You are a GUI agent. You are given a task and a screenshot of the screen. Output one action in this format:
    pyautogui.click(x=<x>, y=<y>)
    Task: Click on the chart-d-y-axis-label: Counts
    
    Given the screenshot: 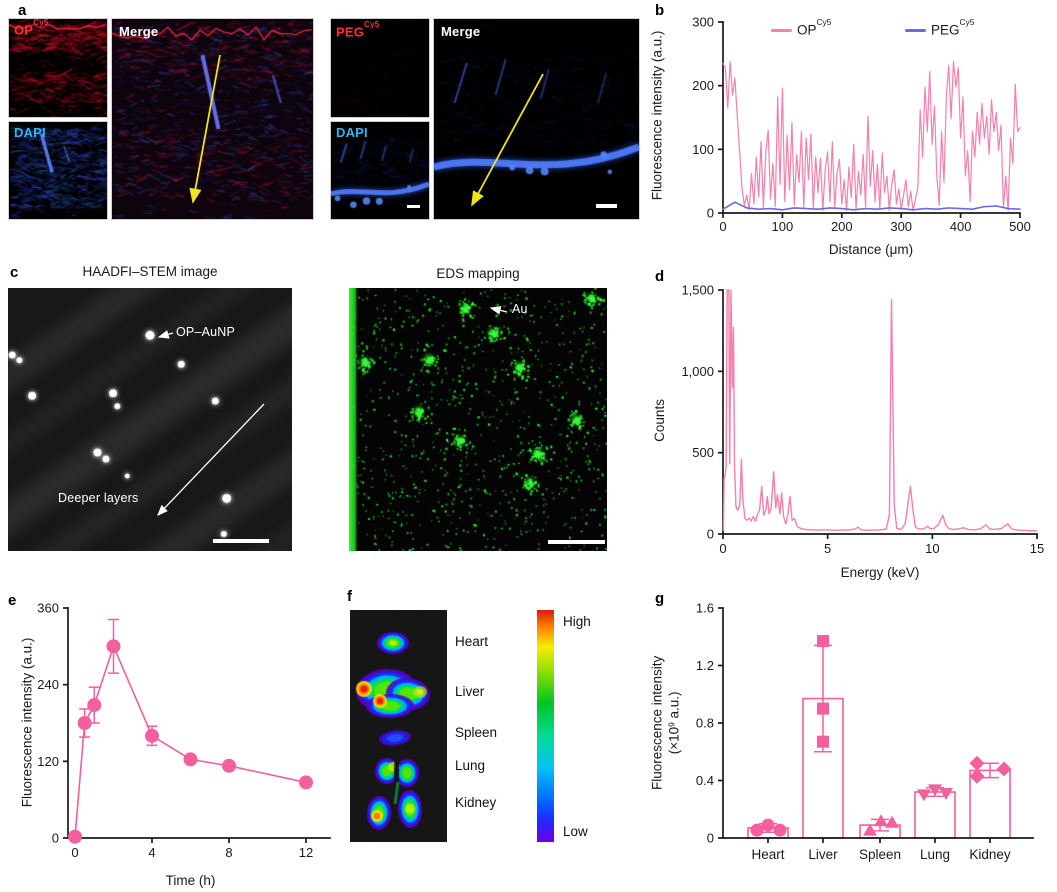 What is the action you would take?
    pyautogui.click(x=659, y=420)
    